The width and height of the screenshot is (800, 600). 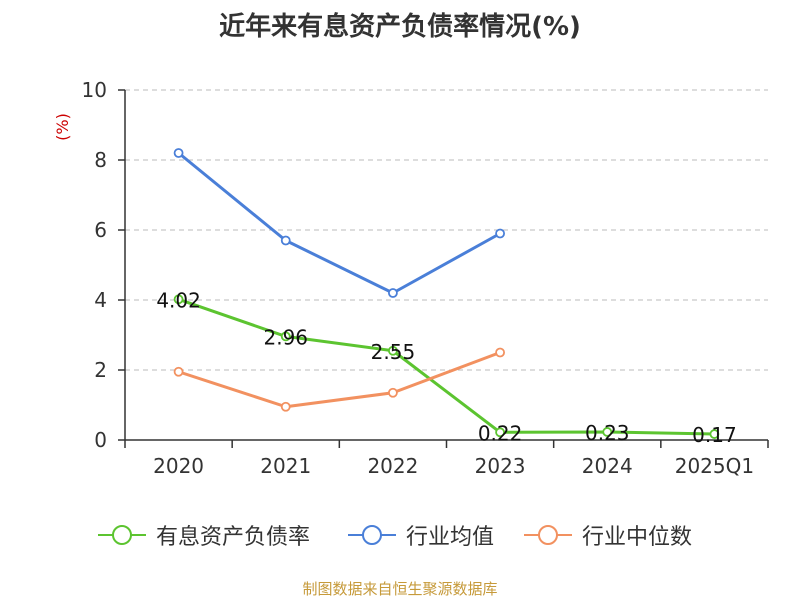 I want to click on y-tick-label: 4, so click(x=100, y=300).